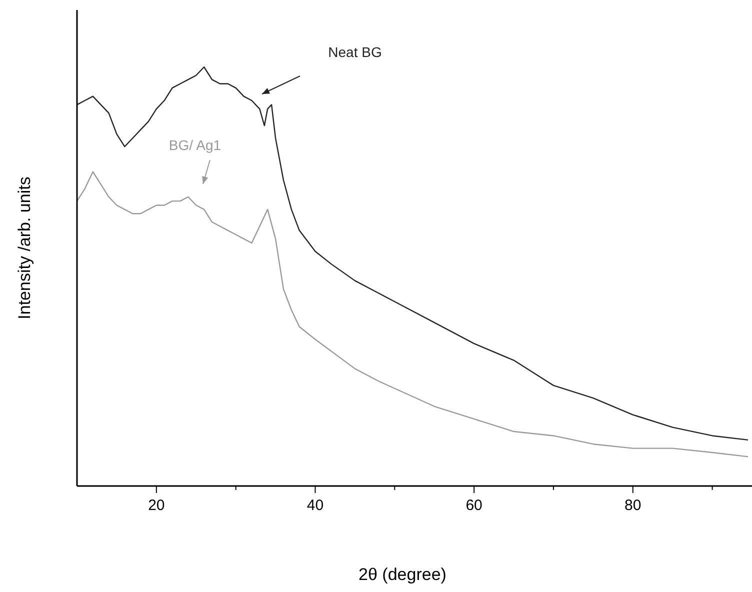 Image resolution: width=752 pixels, height=592 pixels. I want to click on x-tick-label: 40, so click(315, 505).